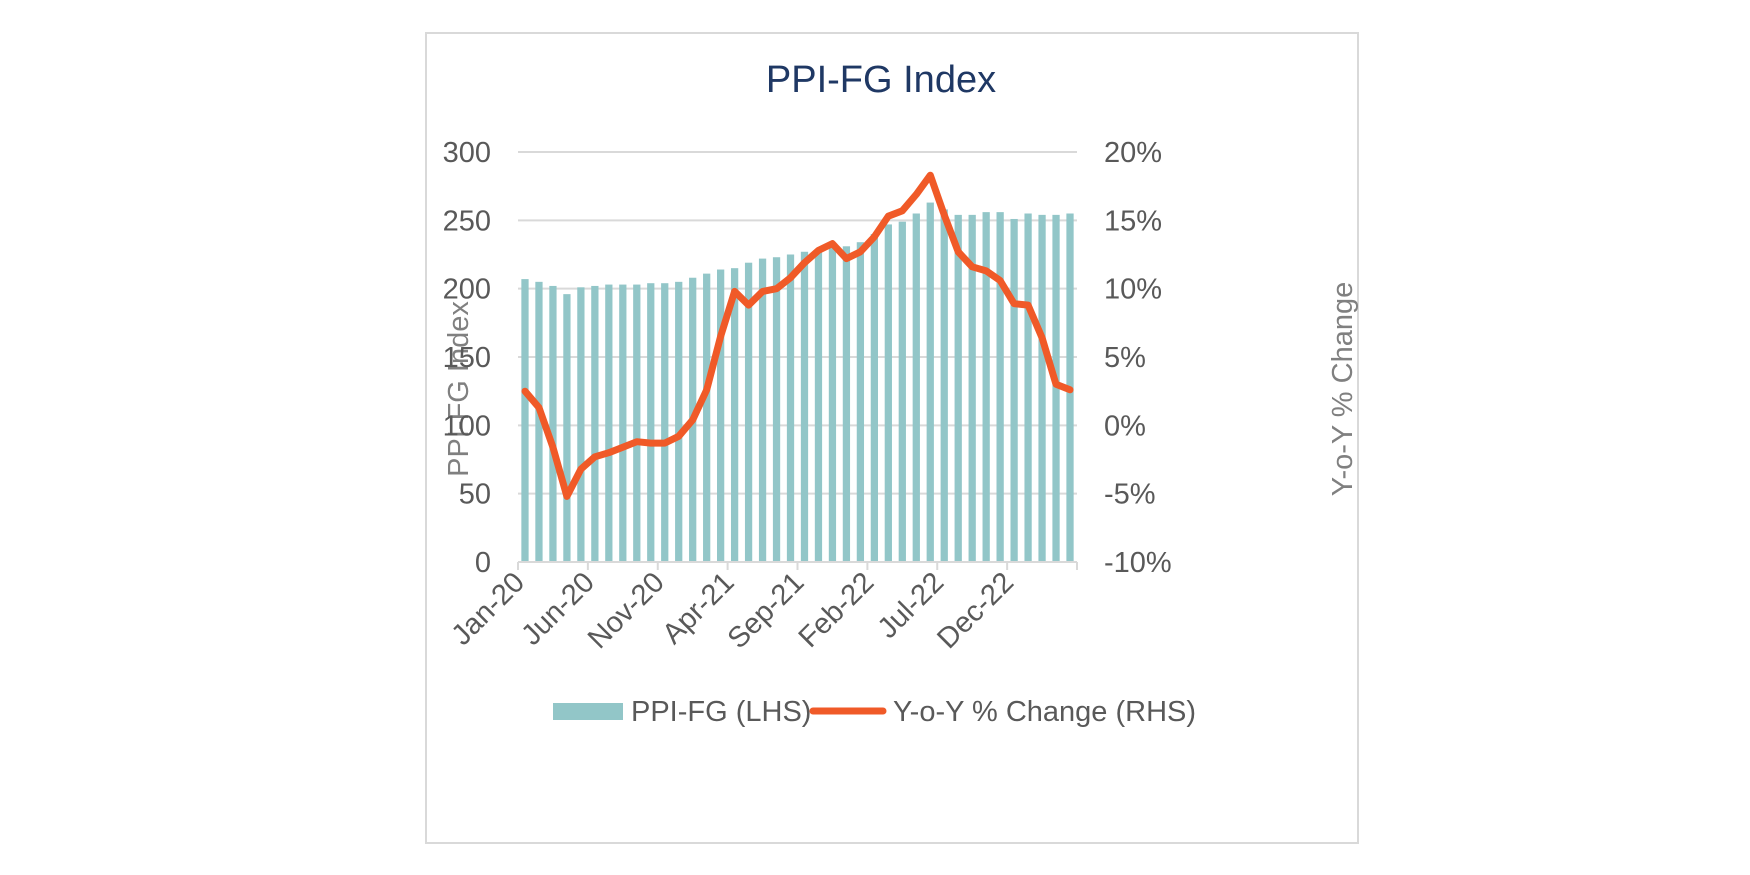 The width and height of the screenshot is (1750, 875). Describe the element at coordinates (1125, 358) in the screenshot. I see `y2-tick-label: 5%` at that location.